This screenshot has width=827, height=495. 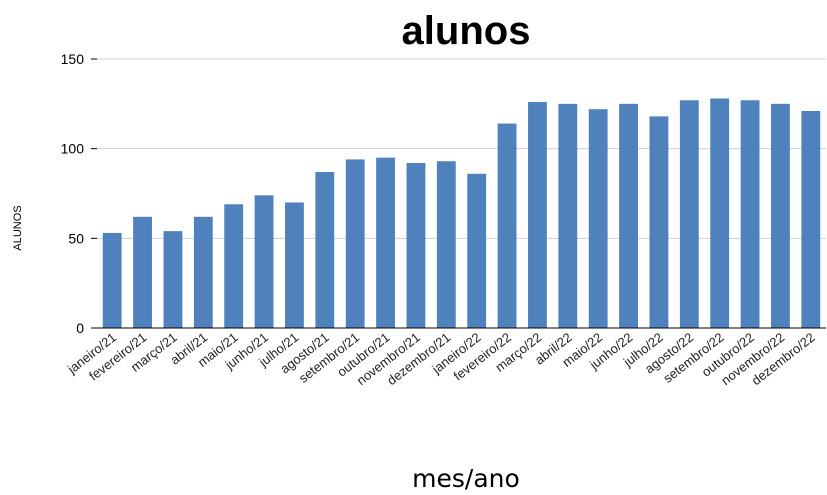 What do you see at coordinates (73, 59) in the screenshot?
I see `y-tick-label: 150` at bounding box center [73, 59].